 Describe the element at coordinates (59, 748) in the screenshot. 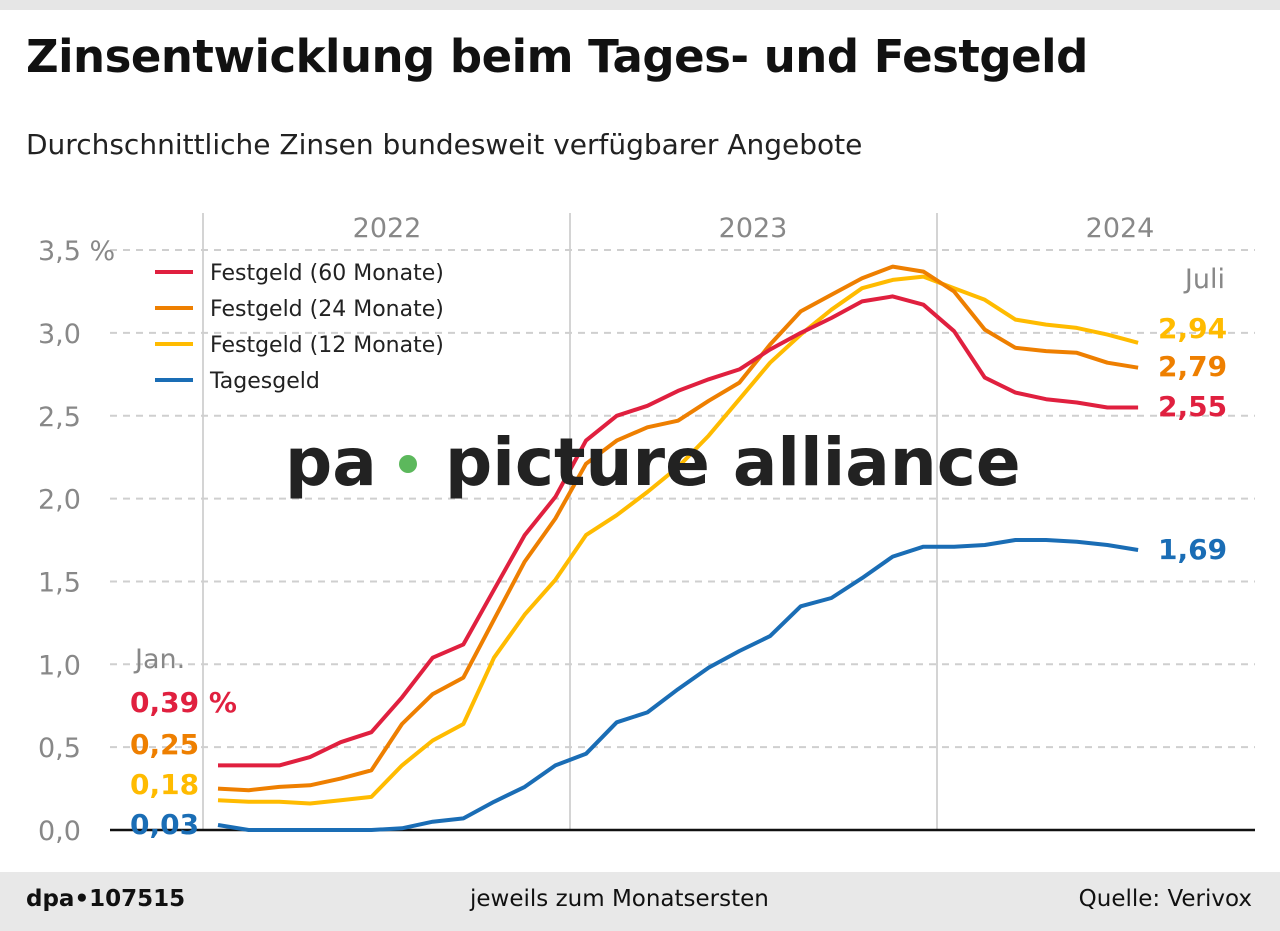

I see `y-tick-label: 0,5` at that location.